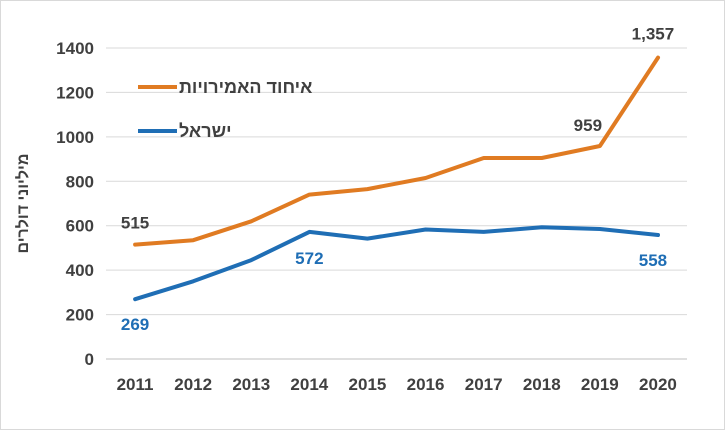 The height and width of the screenshot is (430, 725). What do you see at coordinates (193, 384) in the screenshot?
I see `x-tick-label: 2012` at bounding box center [193, 384].